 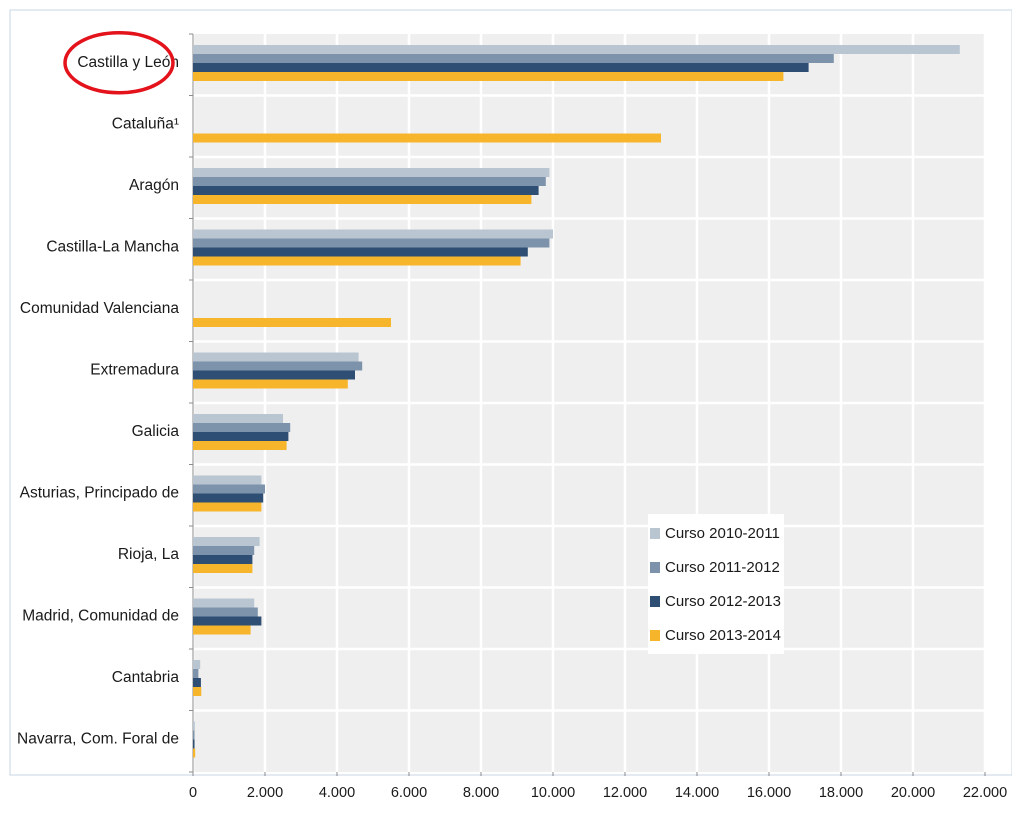 What do you see at coordinates (100, 308) in the screenshot?
I see `category-label: Comunidad Valenciana` at bounding box center [100, 308].